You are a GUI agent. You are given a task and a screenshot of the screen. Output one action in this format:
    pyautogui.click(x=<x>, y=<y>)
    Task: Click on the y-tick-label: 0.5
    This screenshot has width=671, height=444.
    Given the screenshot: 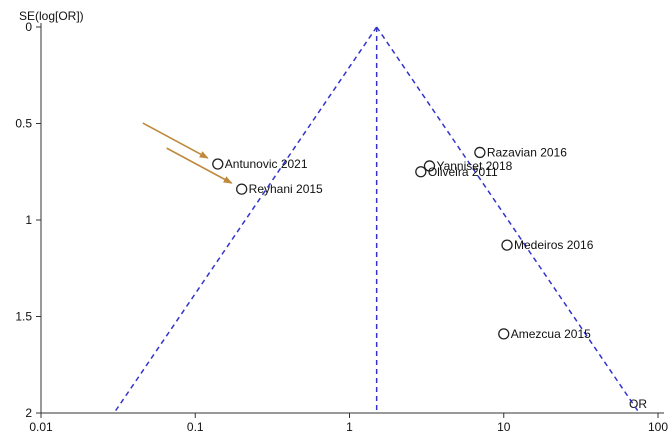 What is the action you would take?
    pyautogui.click(x=23, y=124)
    